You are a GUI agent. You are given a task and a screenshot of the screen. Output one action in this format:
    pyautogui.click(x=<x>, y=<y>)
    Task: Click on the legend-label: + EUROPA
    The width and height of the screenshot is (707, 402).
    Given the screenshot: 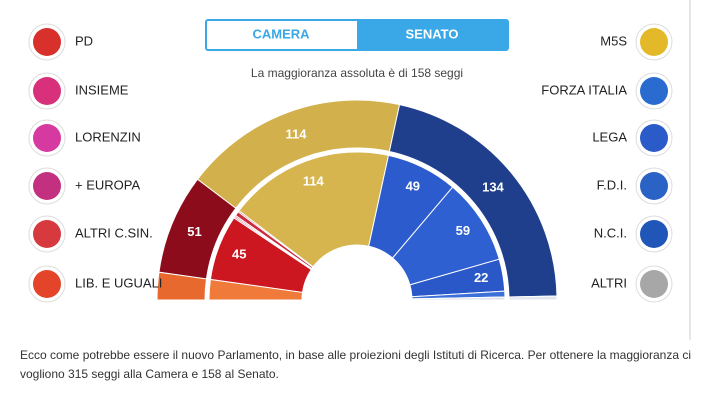 What is the action you would take?
    pyautogui.click(x=107, y=184)
    